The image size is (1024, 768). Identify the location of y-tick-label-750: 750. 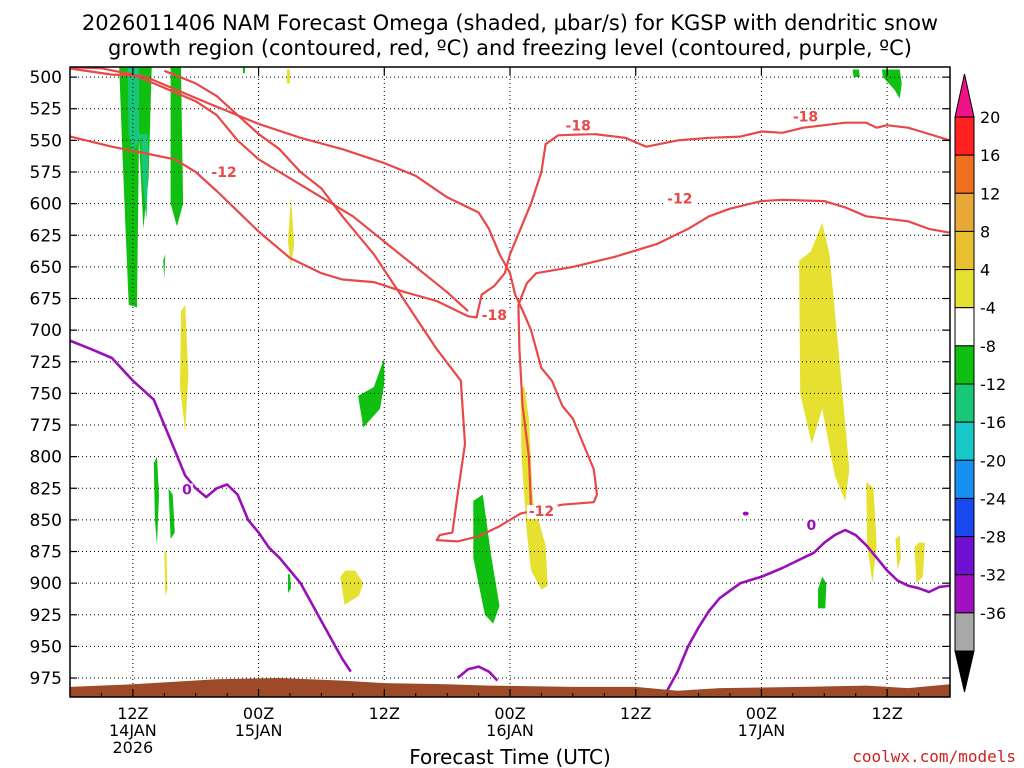
(46, 394).